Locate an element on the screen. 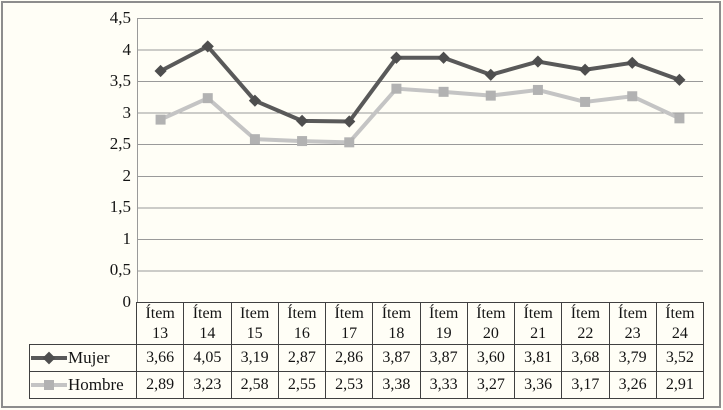  item-header-cell: Item 15 is located at coordinates (255, 323).